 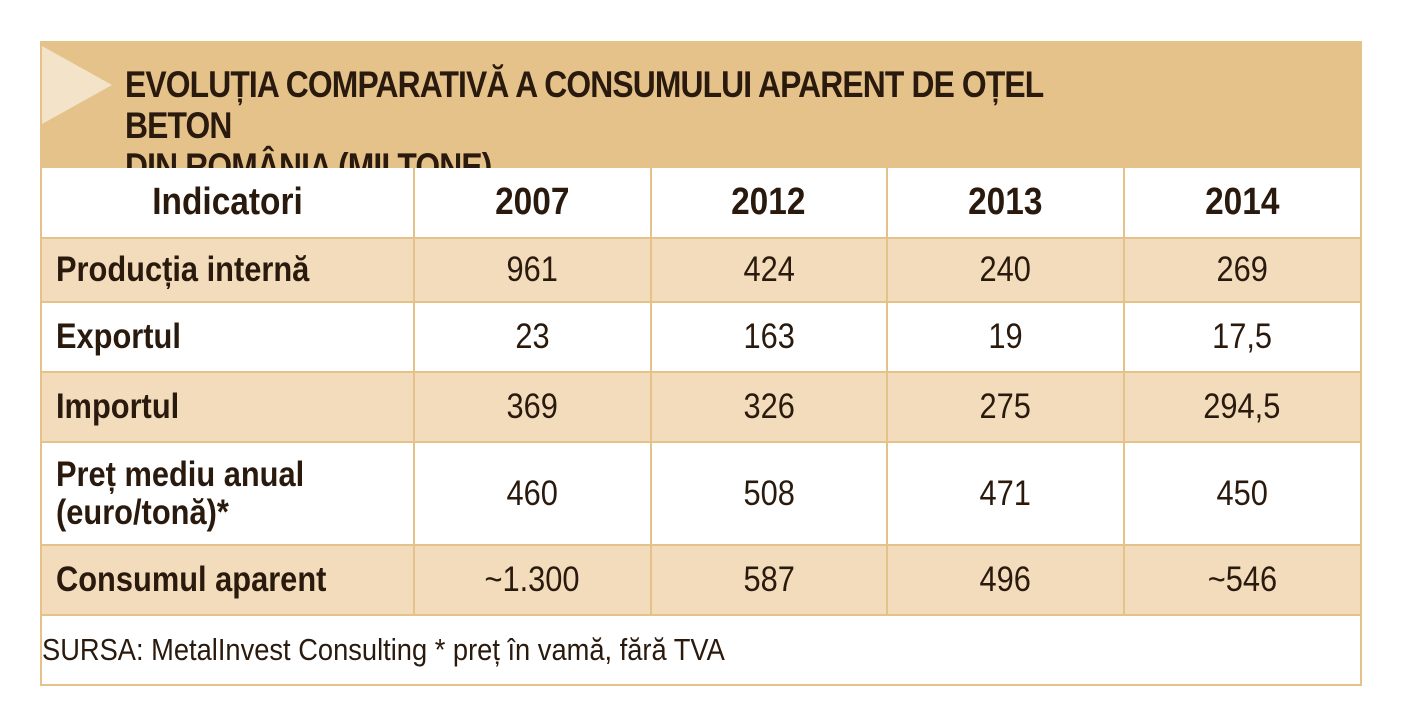 I want to click on column-header-indicators: Indicatori, so click(x=228, y=203).